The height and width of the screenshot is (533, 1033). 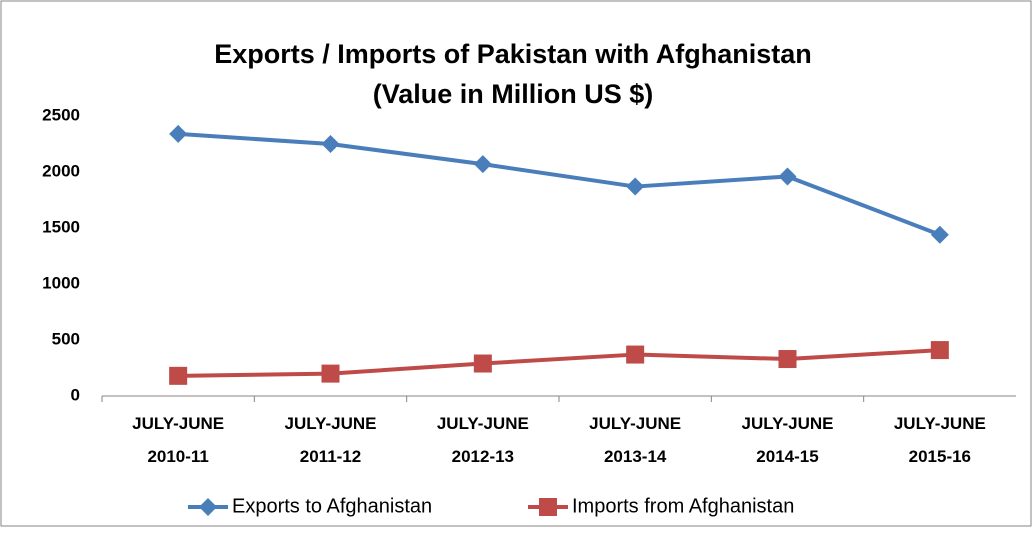 What do you see at coordinates (940, 456) in the screenshot?
I see `x-tick-label-line: 2015-16` at bounding box center [940, 456].